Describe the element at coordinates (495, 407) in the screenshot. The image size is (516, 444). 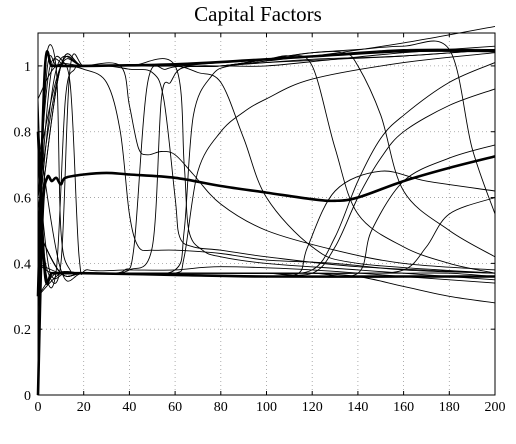
I see `x-tick-label: 200` at that location.